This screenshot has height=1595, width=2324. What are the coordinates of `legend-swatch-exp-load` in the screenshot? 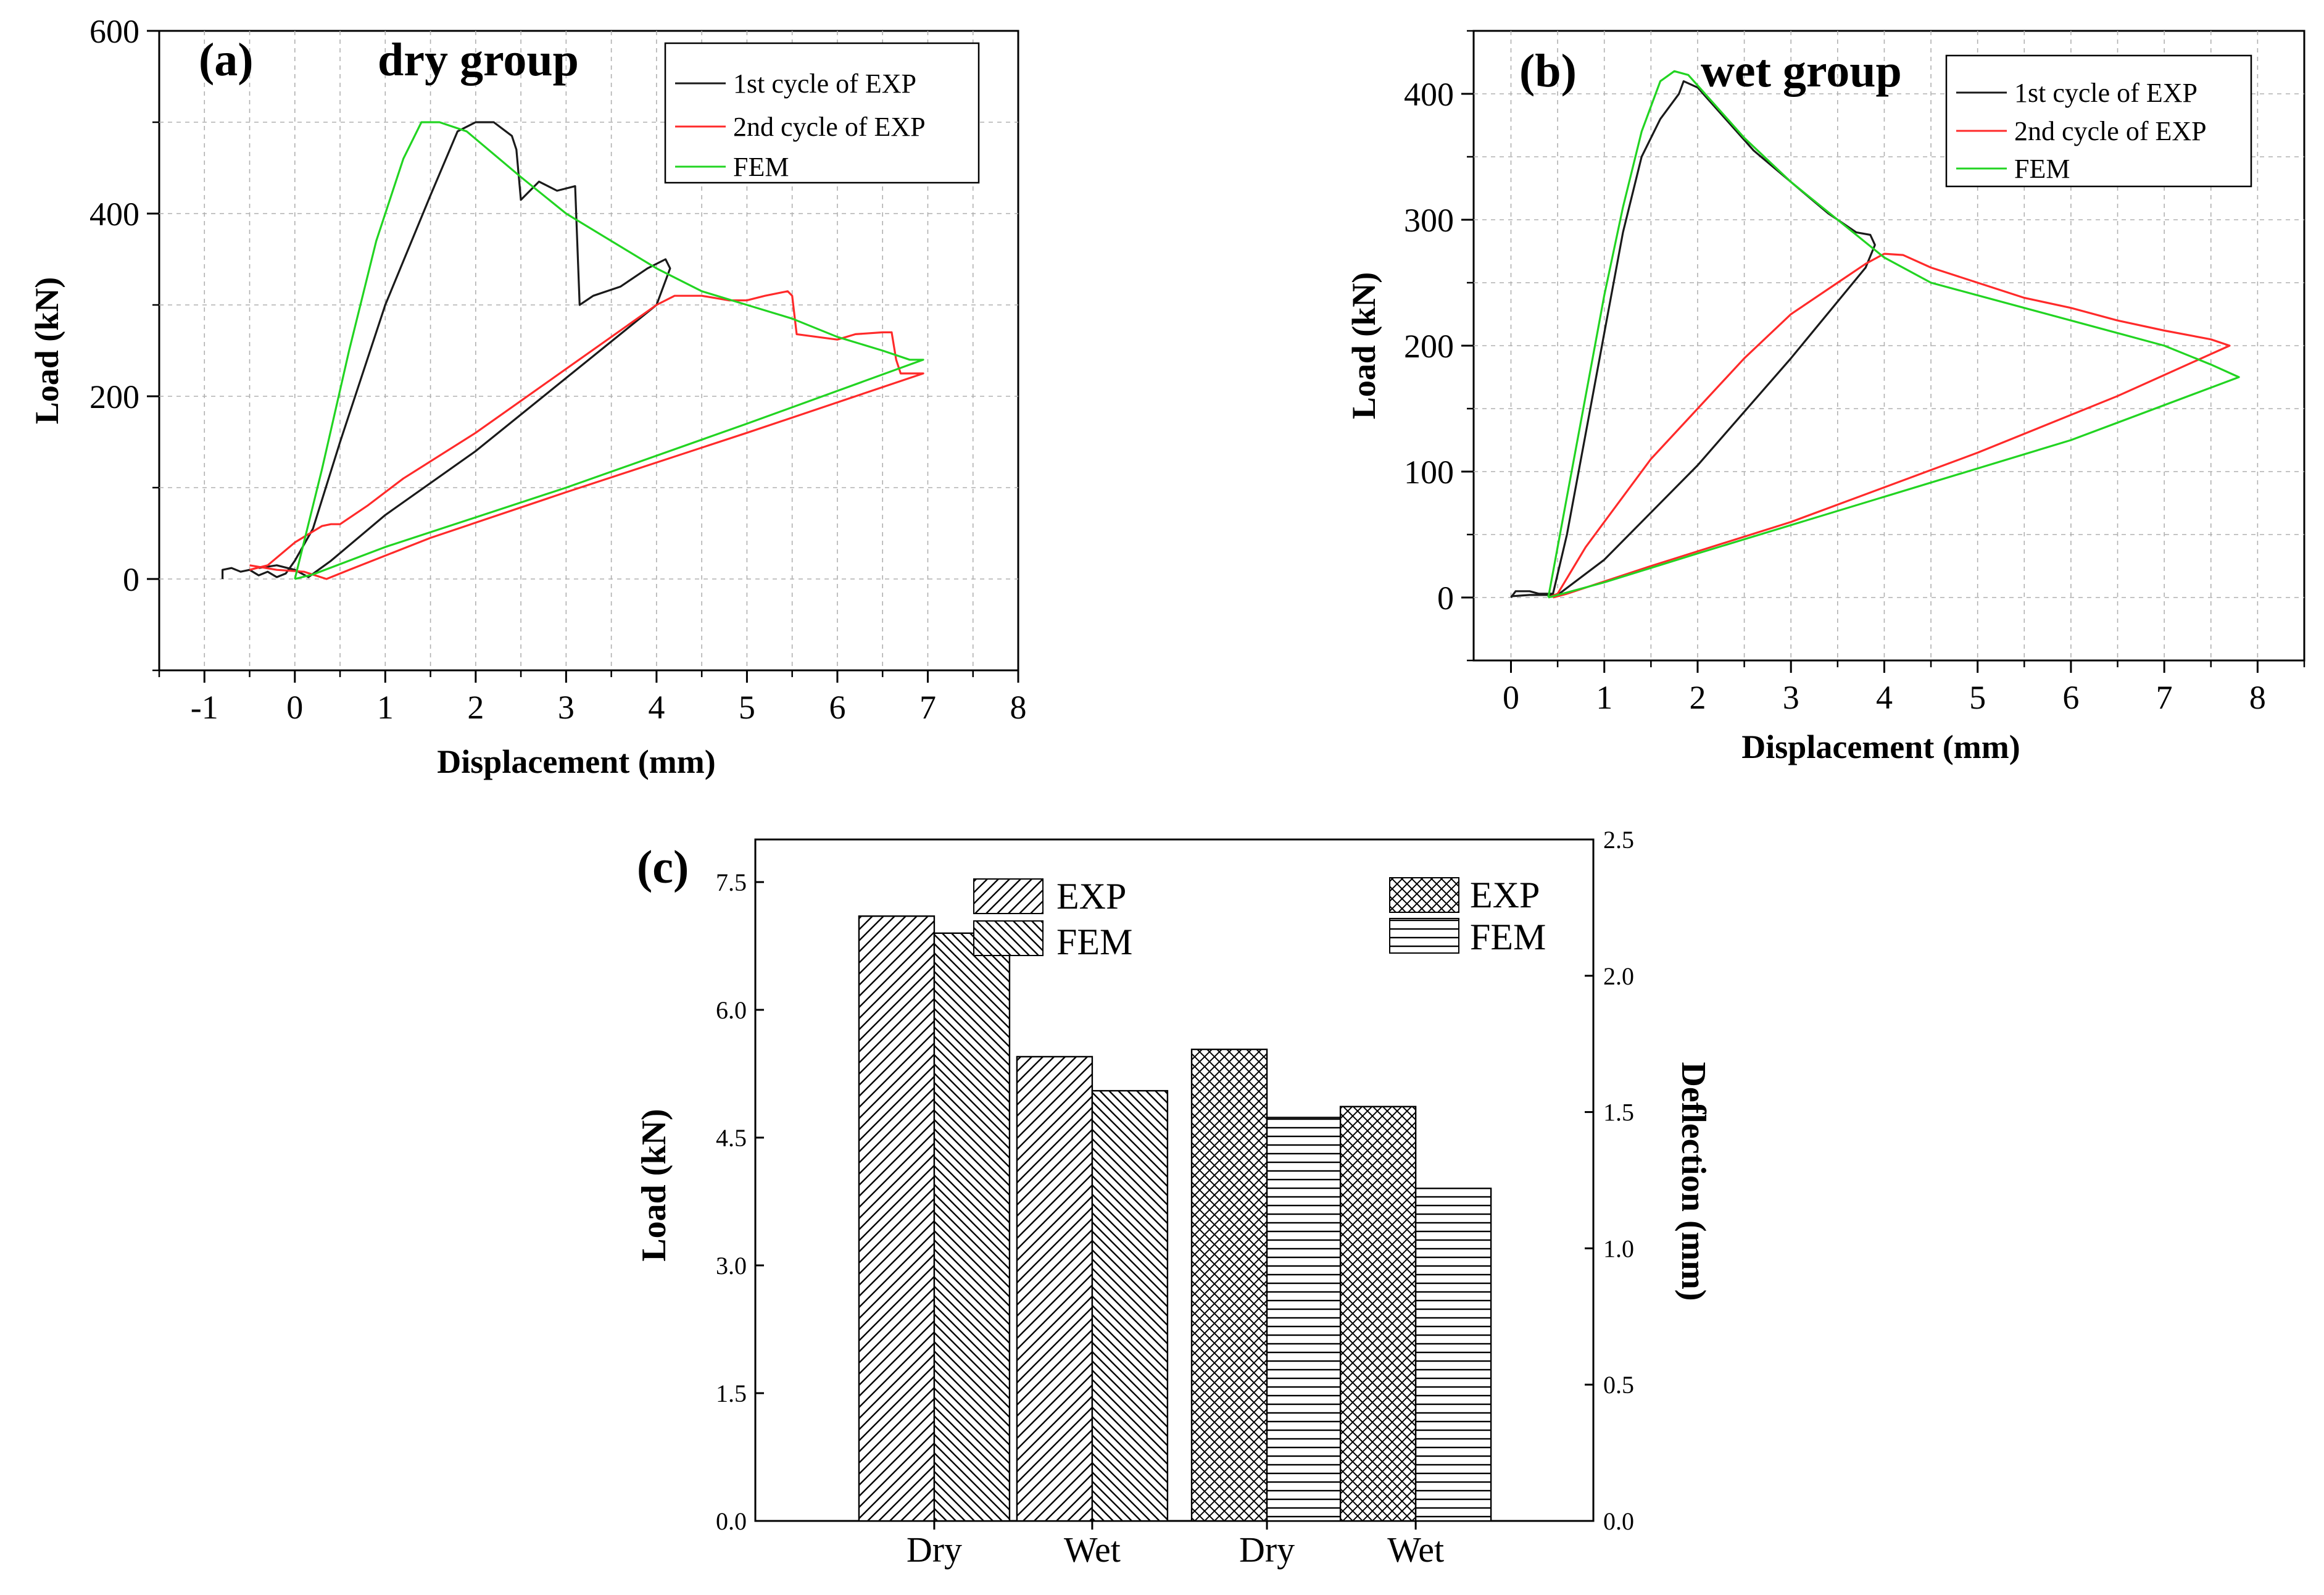 It's located at (1008, 896).